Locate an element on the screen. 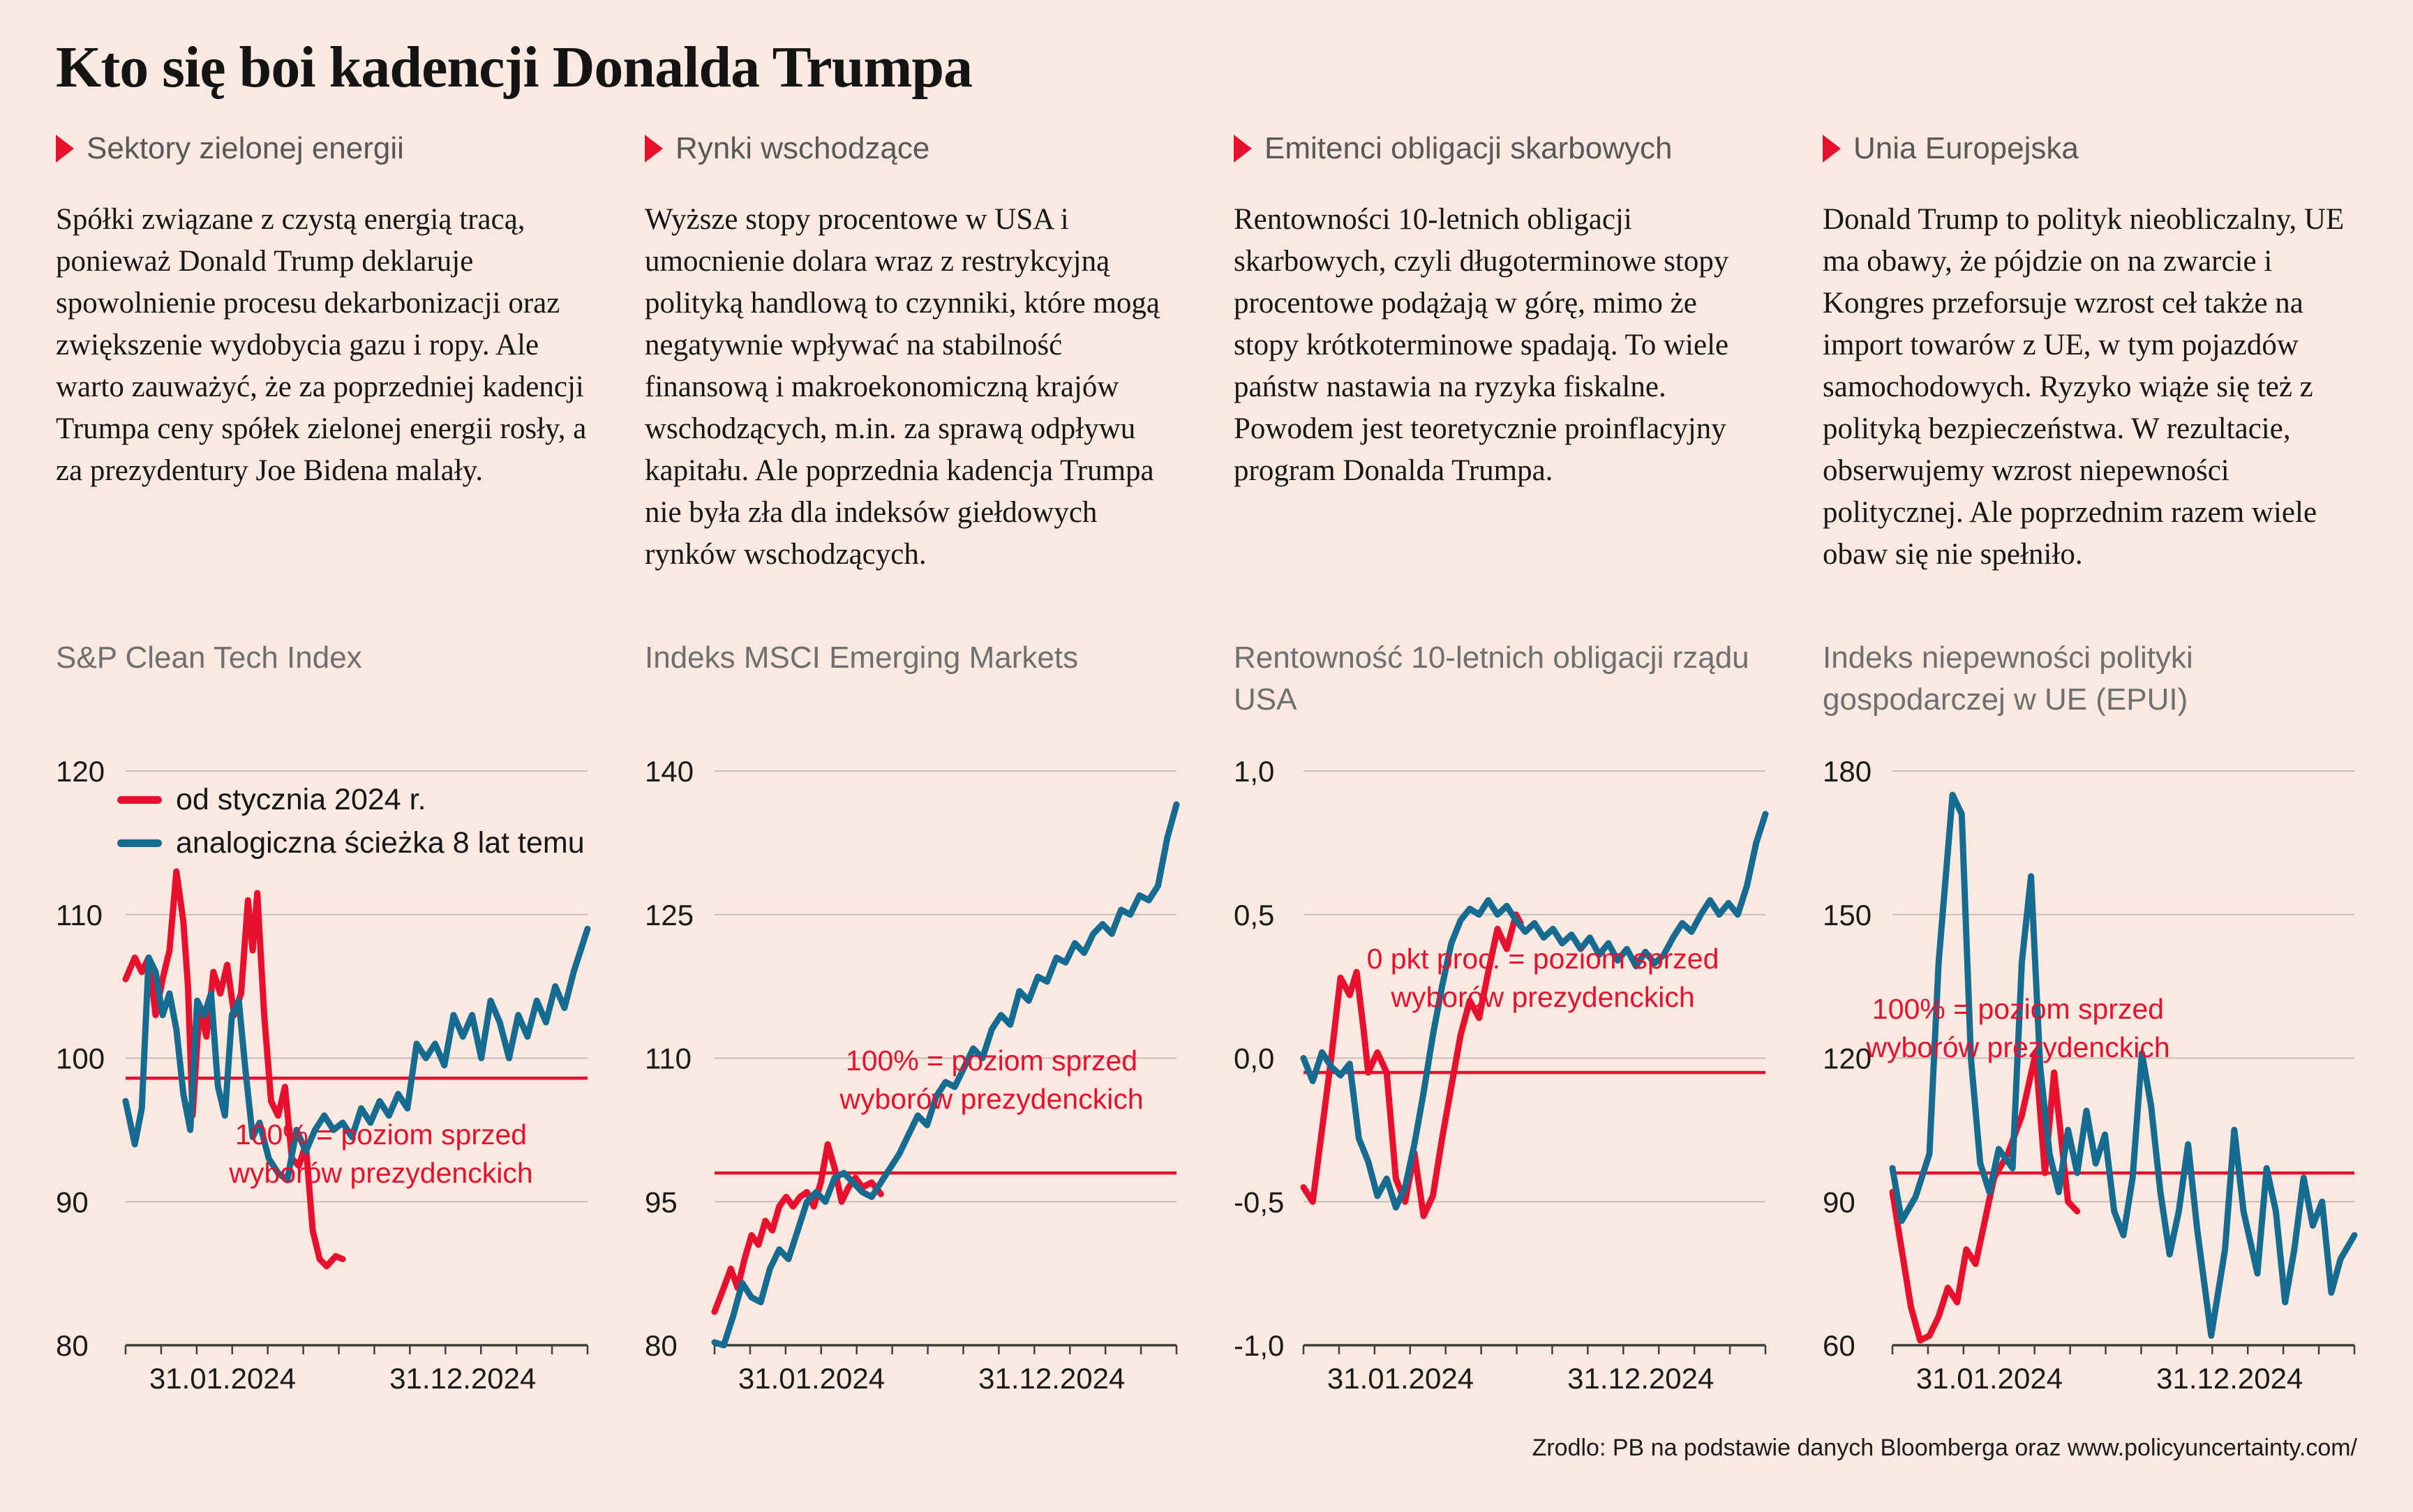  y-tick-label: 0,5 is located at coordinates (1254, 915).